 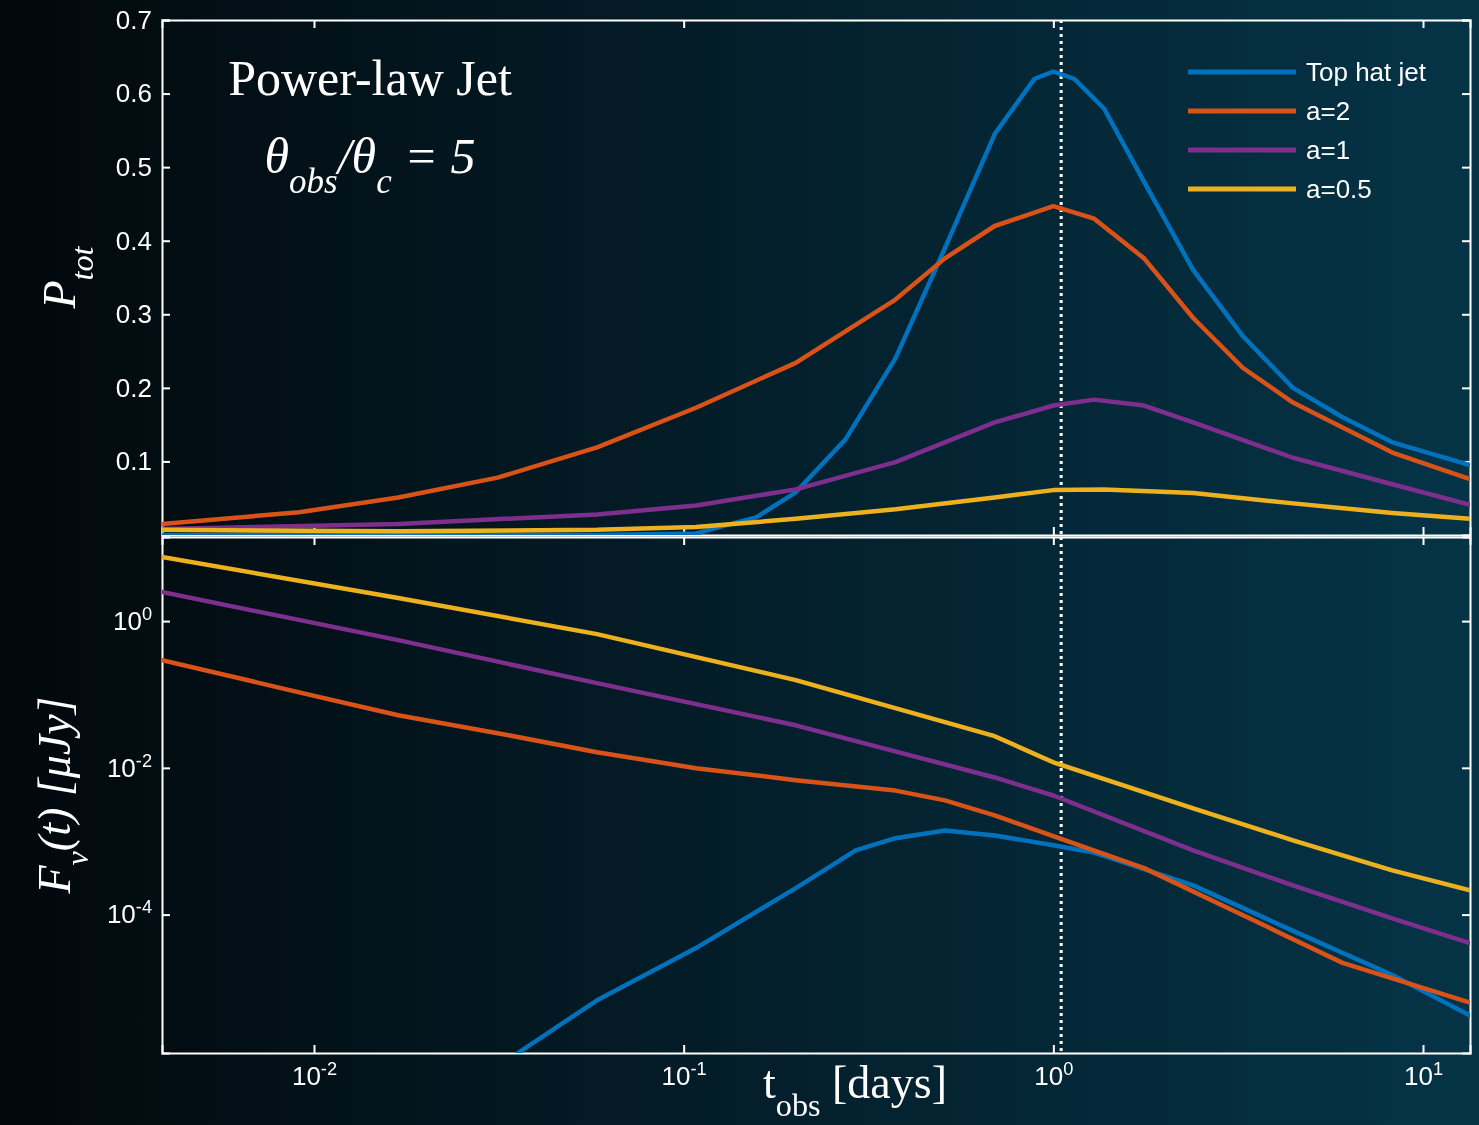 What do you see at coordinates (133, 19) in the screenshot?
I see `y-tick-label: 0.7` at bounding box center [133, 19].